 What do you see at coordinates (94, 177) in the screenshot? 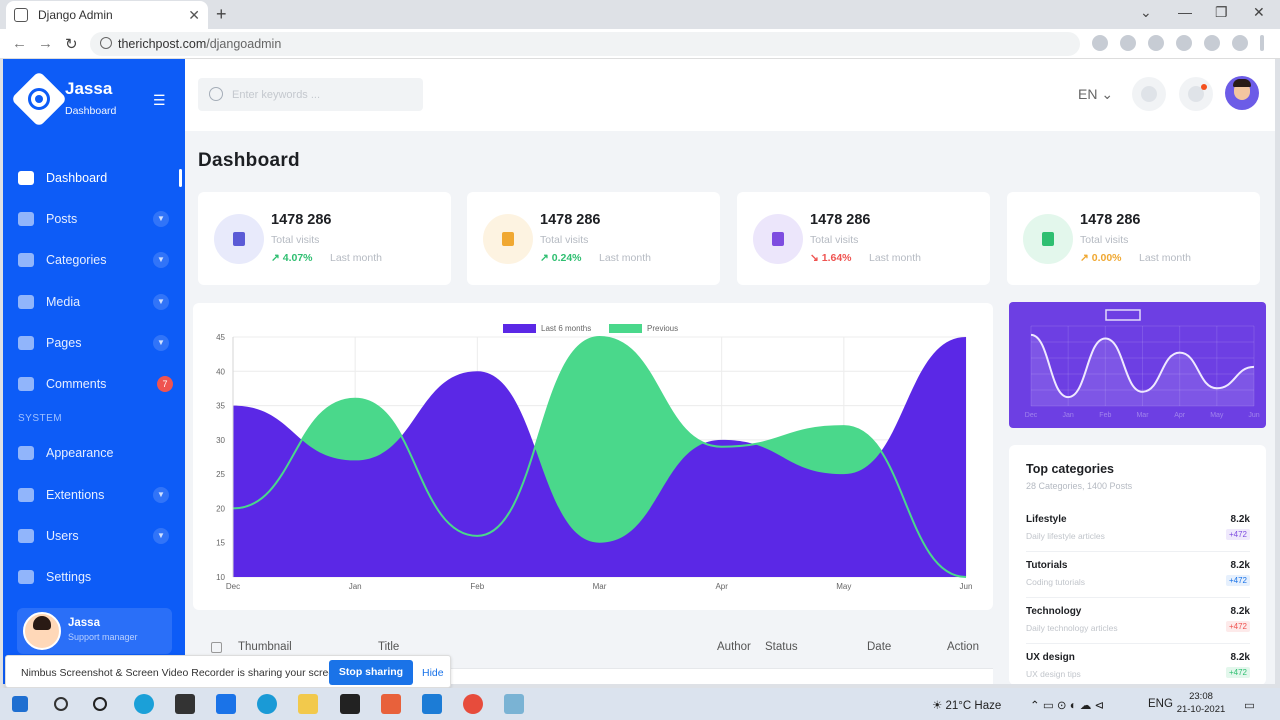
I see `sidebar-item-dashboard: Dashboard` at bounding box center [94, 177].